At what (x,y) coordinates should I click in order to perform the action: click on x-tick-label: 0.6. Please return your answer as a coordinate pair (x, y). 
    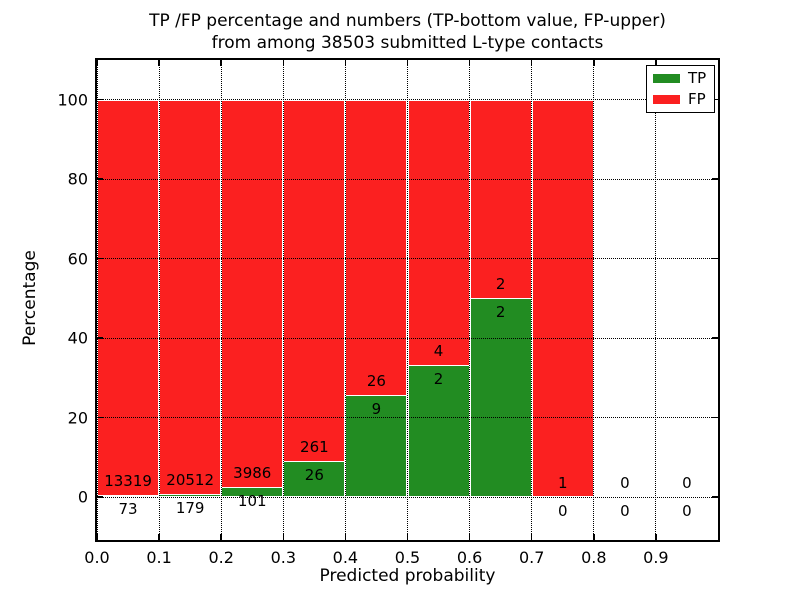
    Looking at the image, I should click on (469, 557).